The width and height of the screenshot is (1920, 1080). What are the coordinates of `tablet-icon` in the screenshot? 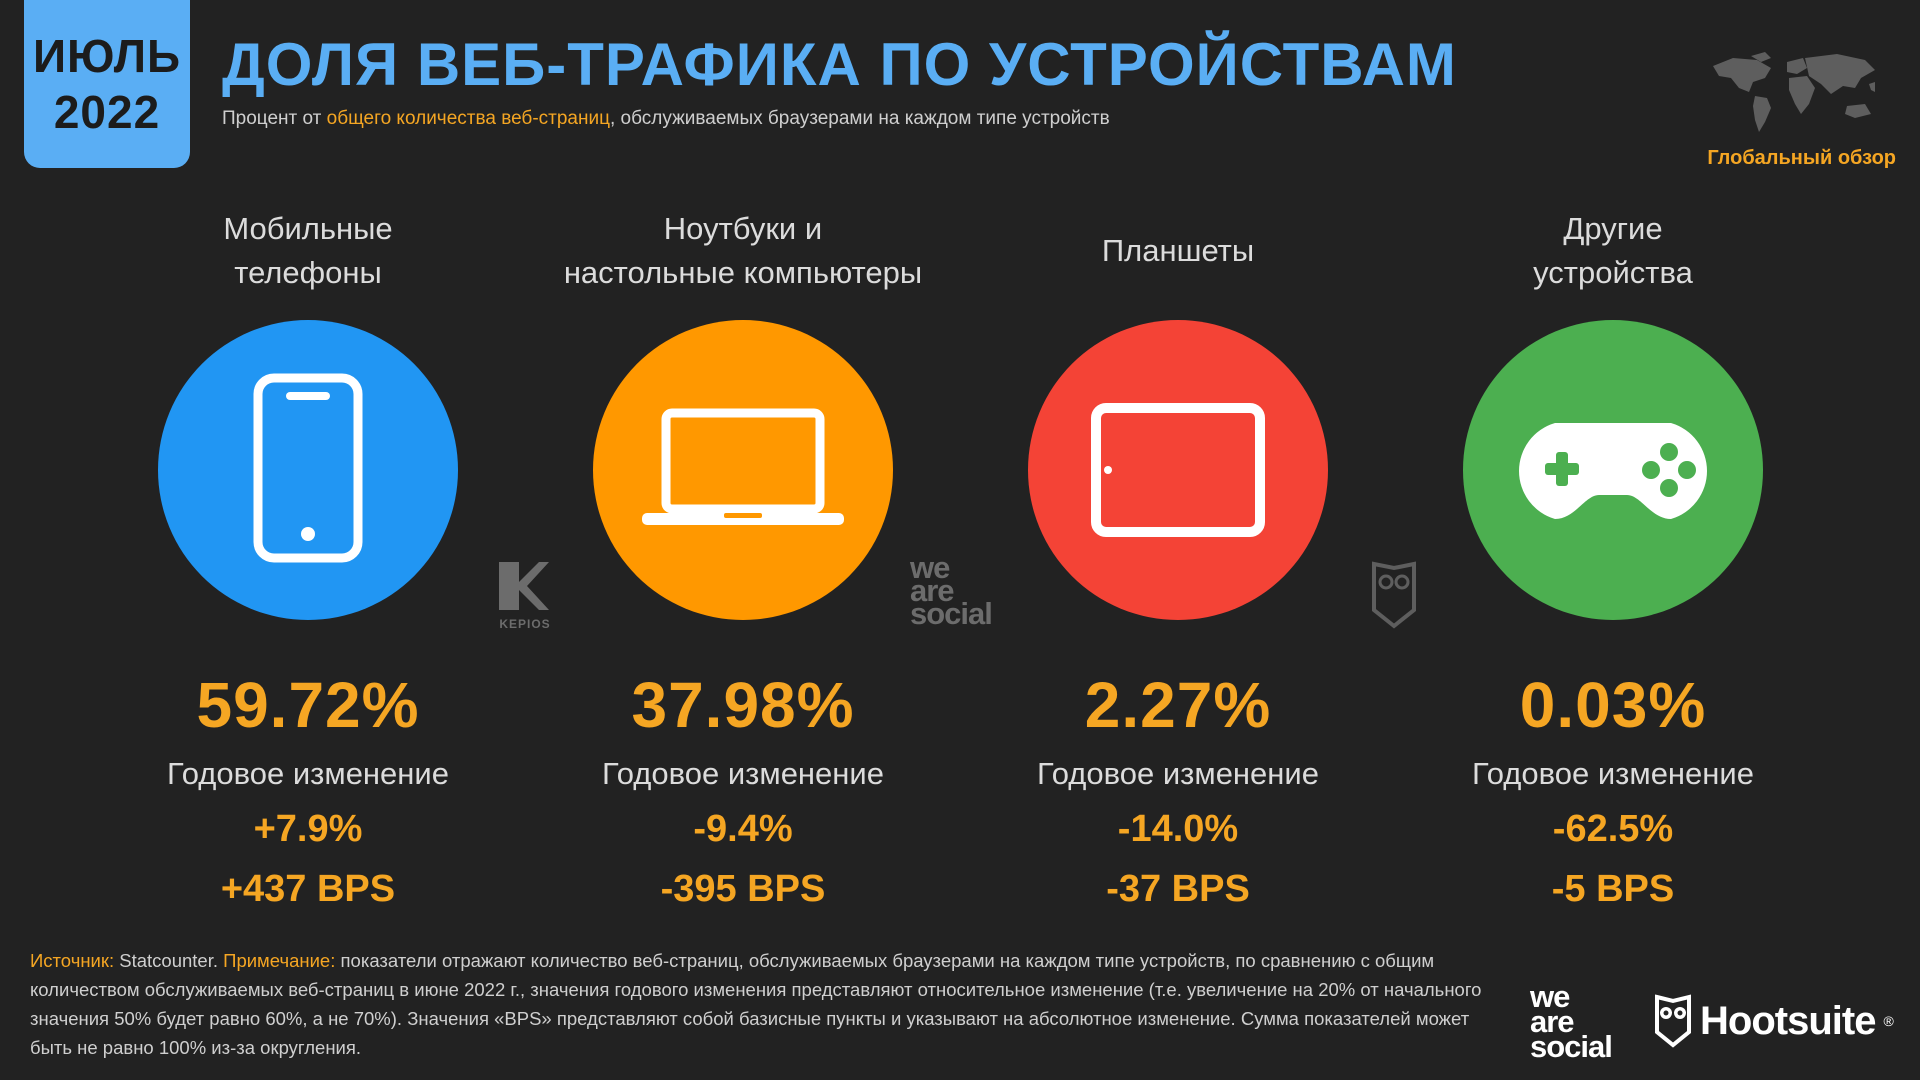 It's located at (1178, 470).